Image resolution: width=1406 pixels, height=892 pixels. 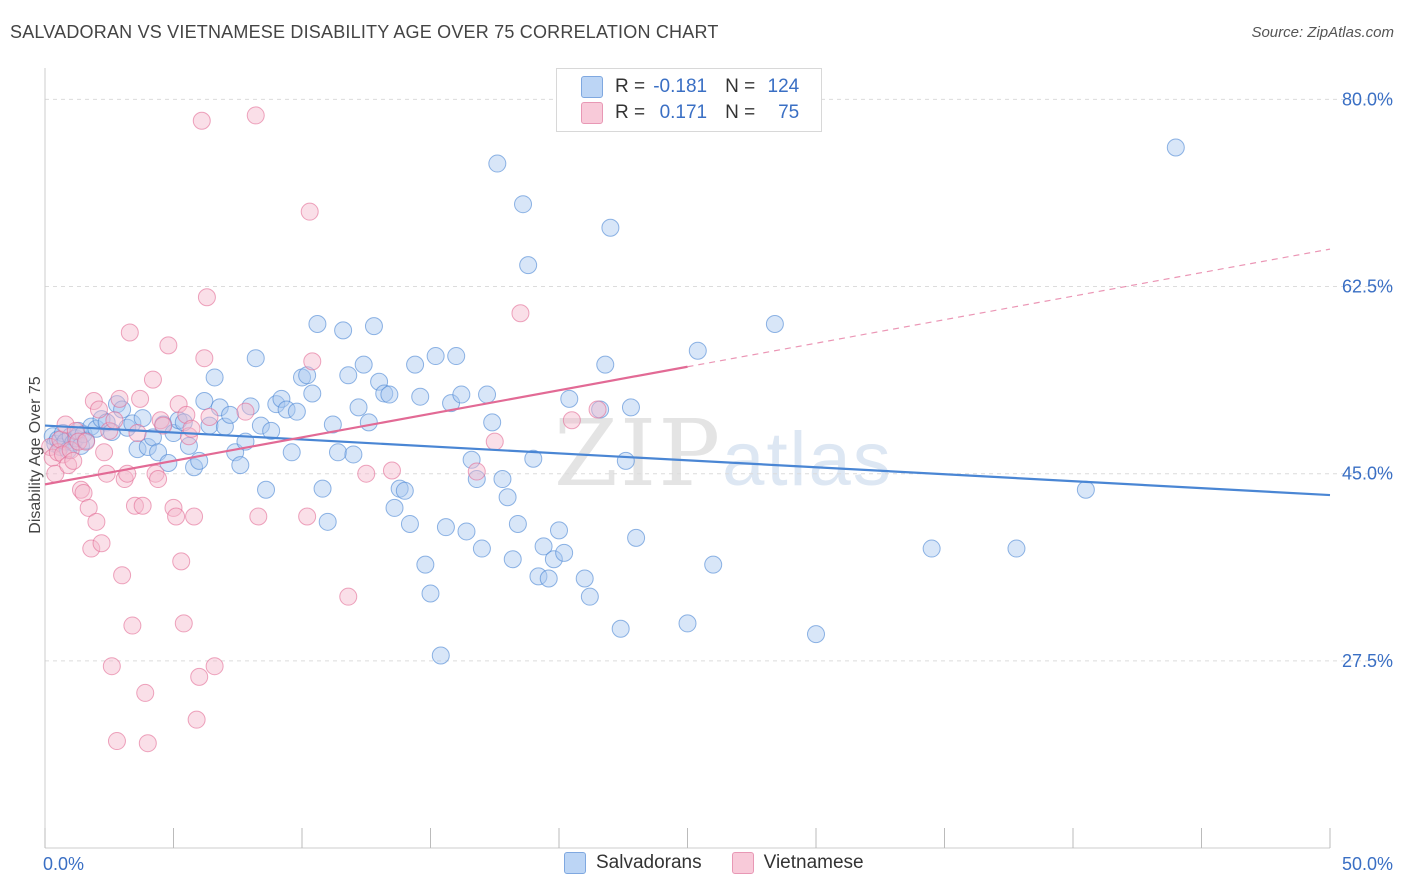 I want to click on y-tick-label: 27.5%, so click(x=1367, y=661).